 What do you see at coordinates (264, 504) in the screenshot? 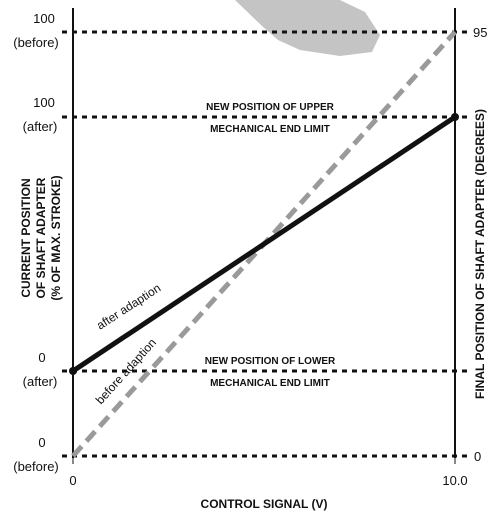
I see `x-axis-title: CONTROL SIGNAL (V)` at bounding box center [264, 504].